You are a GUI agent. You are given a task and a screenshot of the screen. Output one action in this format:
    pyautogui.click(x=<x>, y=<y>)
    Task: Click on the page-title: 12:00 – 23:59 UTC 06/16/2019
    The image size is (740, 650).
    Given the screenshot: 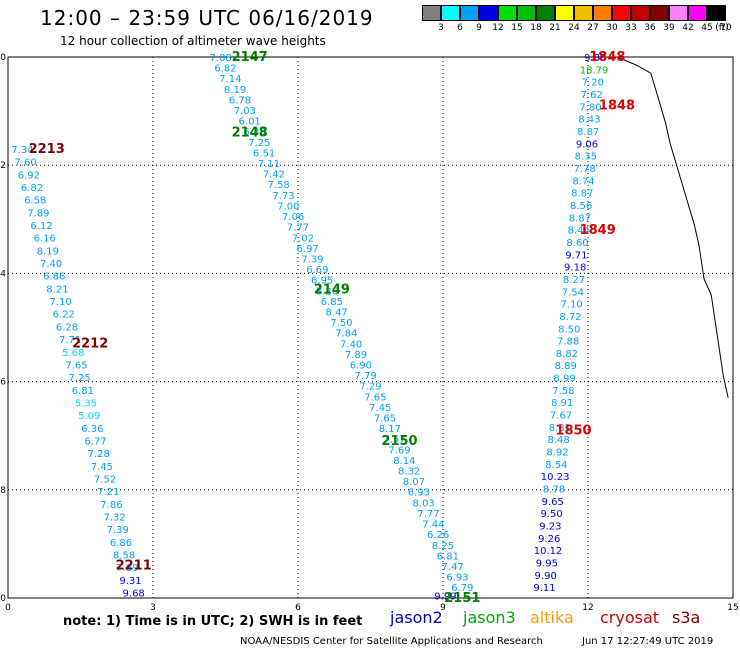 What is the action you would take?
    pyautogui.click(x=207, y=18)
    